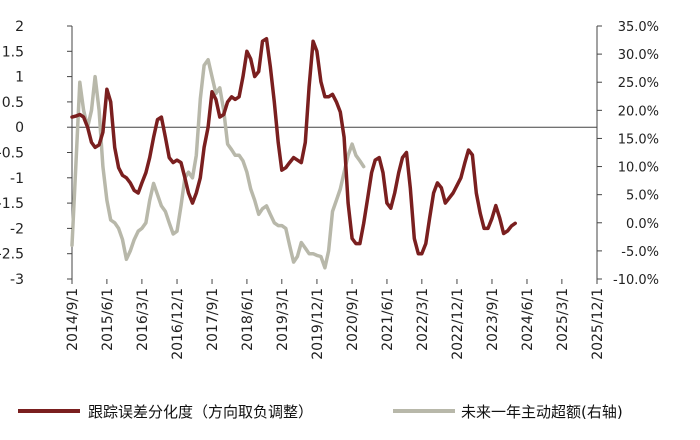  I want to click on x-tick-label: 2014/9/1, so click(73, 319).